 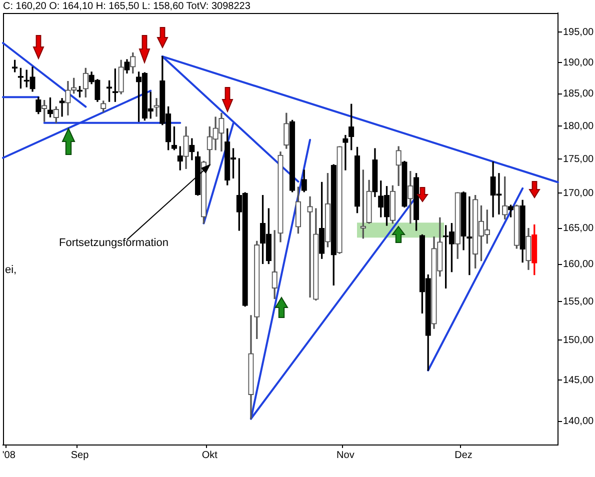 I want to click on y-tick-label: 150,00, so click(x=578, y=340).